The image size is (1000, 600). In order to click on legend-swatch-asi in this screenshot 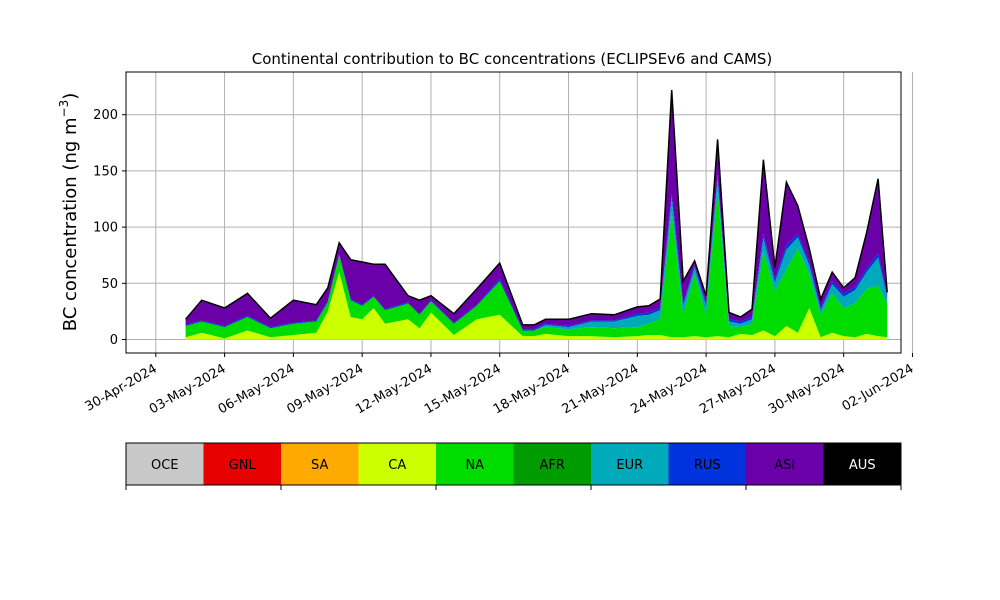, I will do `click(785, 464)`.